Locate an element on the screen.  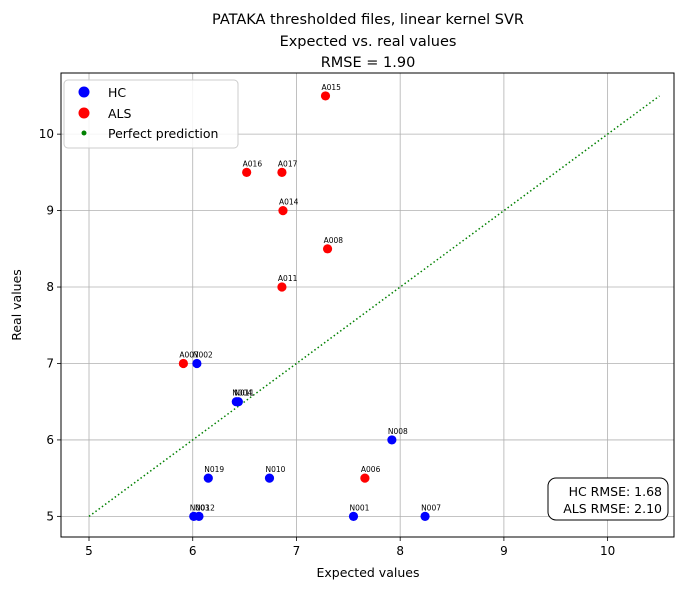
point-label-n003: N003 is located at coordinates (200, 507).